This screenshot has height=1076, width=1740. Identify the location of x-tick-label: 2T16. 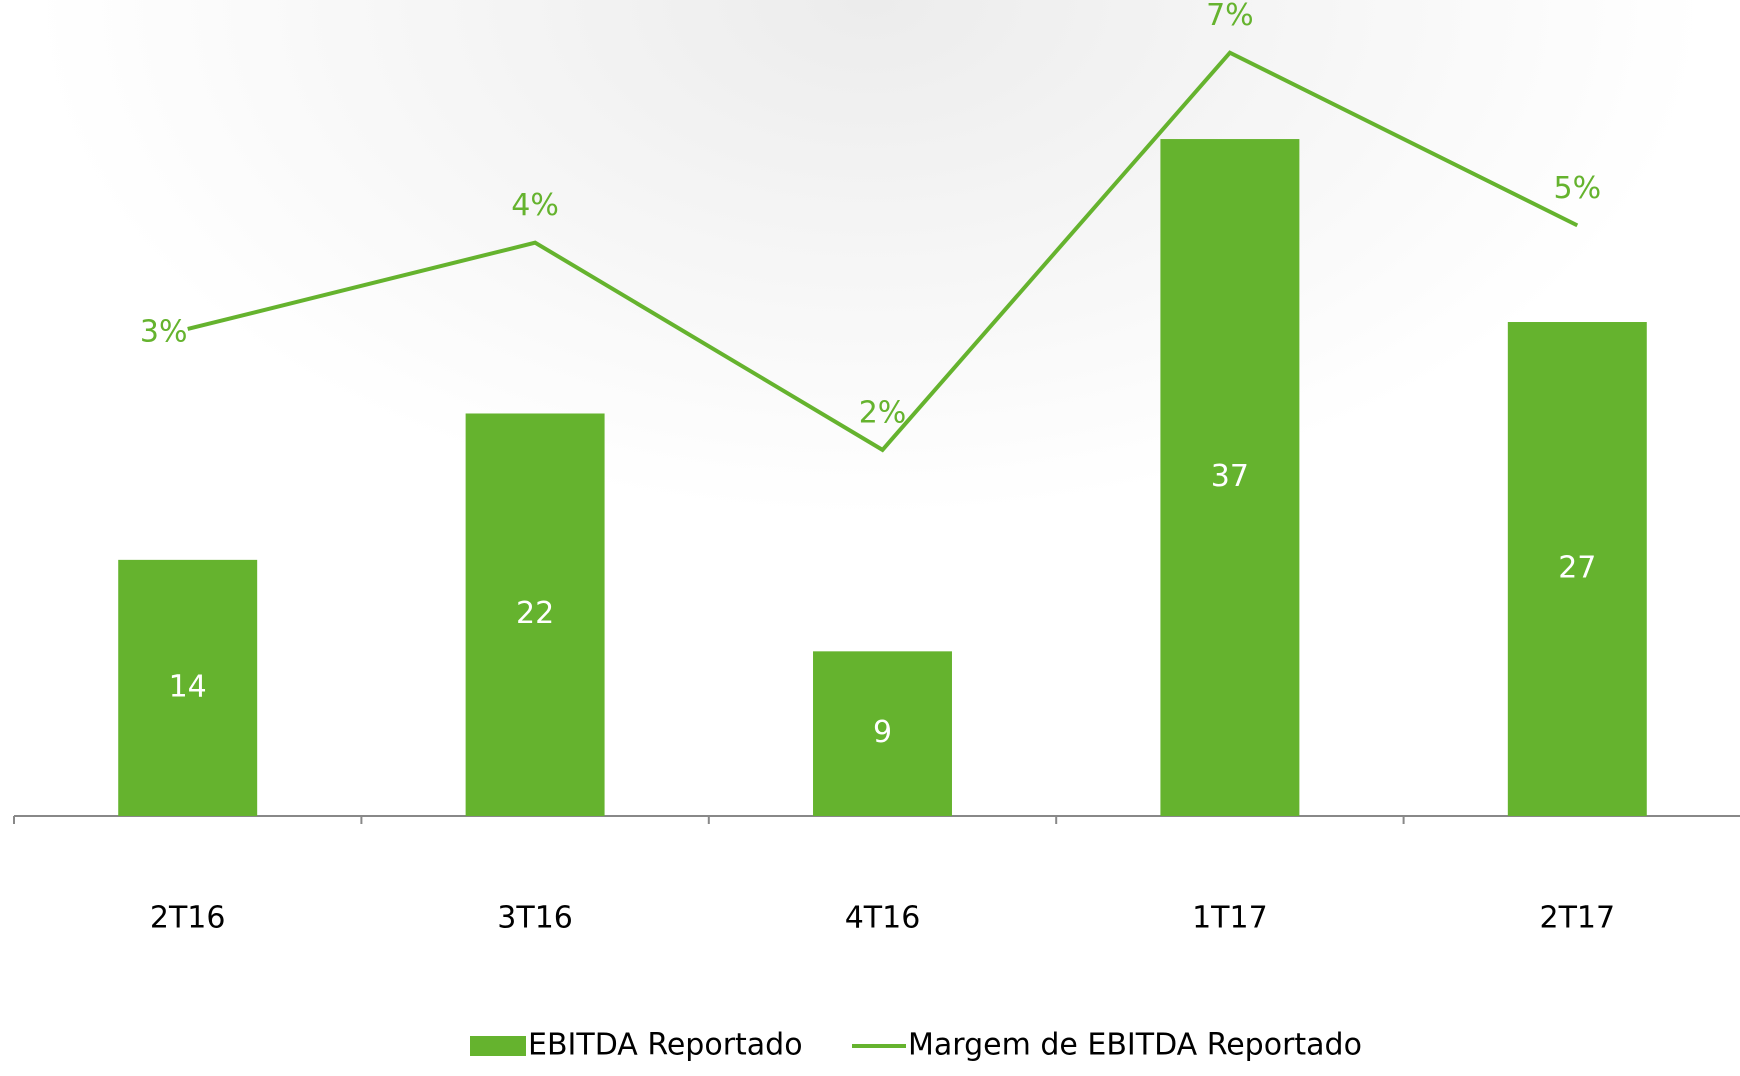
(188, 918).